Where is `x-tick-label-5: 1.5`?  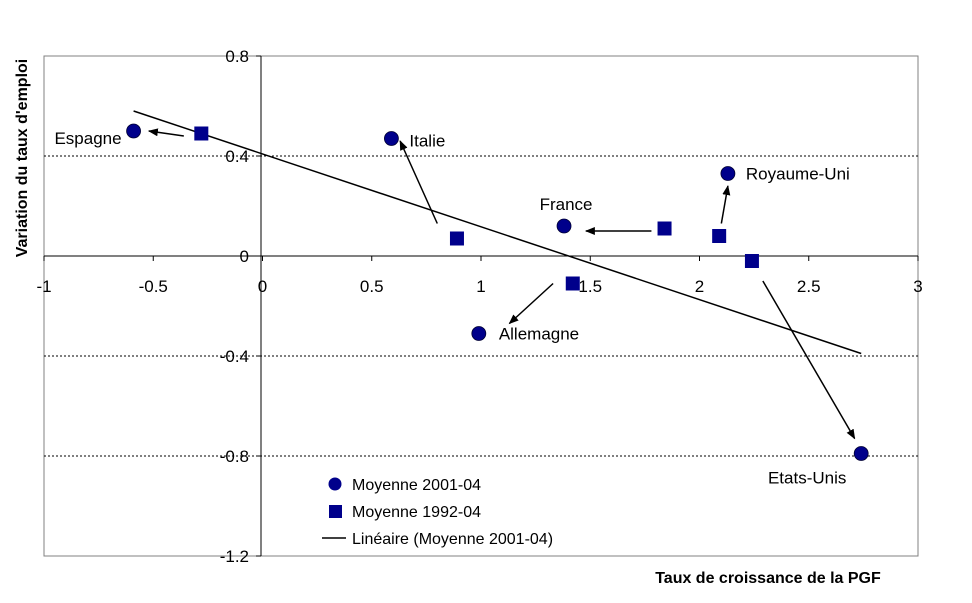 x-tick-label-5: 1.5 is located at coordinates (590, 286).